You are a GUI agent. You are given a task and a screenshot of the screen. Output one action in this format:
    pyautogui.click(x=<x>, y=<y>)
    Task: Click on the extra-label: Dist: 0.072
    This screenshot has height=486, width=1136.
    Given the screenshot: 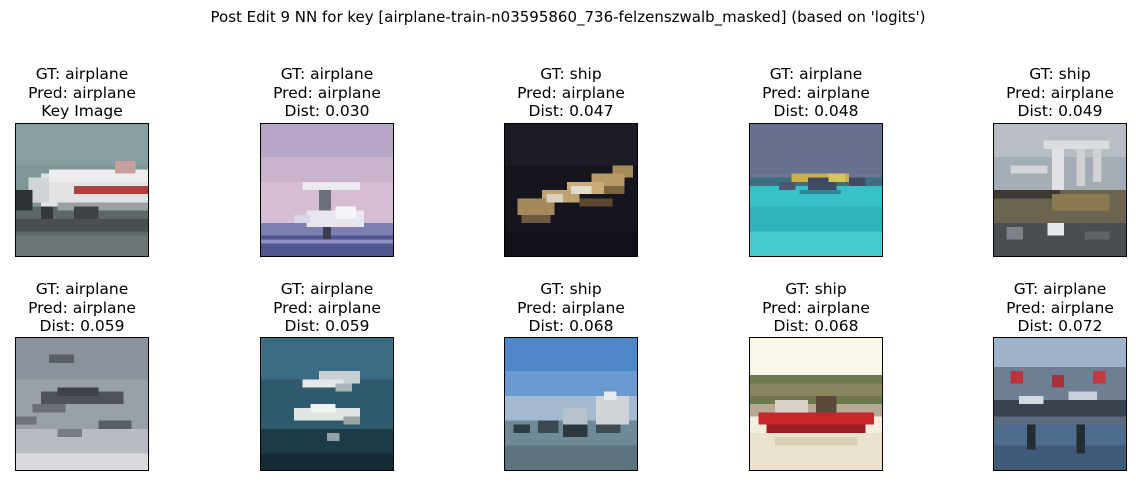 What is the action you would take?
    pyautogui.click(x=1060, y=326)
    